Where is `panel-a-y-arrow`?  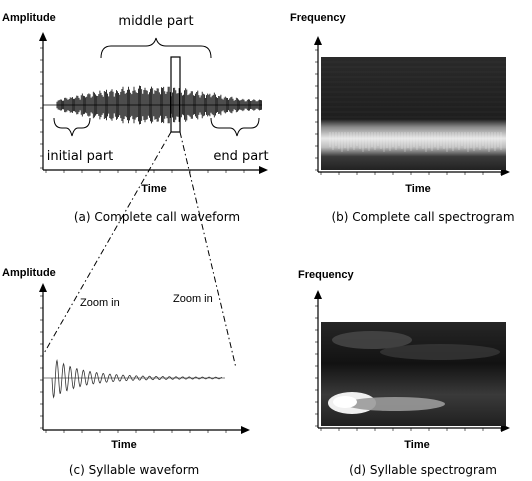
panel-a-y-arrow is located at coordinates (43, 36).